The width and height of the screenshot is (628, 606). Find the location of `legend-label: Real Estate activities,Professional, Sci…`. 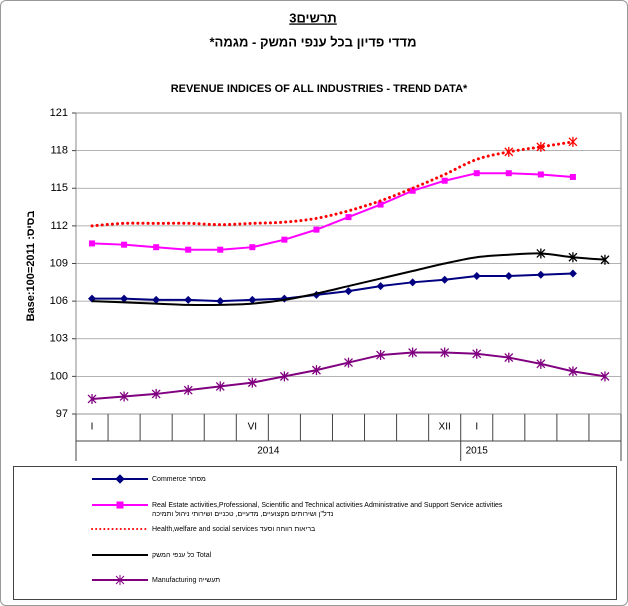

legend-label: Real Estate activities,Professional, Sci… is located at coordinates (327, 510).